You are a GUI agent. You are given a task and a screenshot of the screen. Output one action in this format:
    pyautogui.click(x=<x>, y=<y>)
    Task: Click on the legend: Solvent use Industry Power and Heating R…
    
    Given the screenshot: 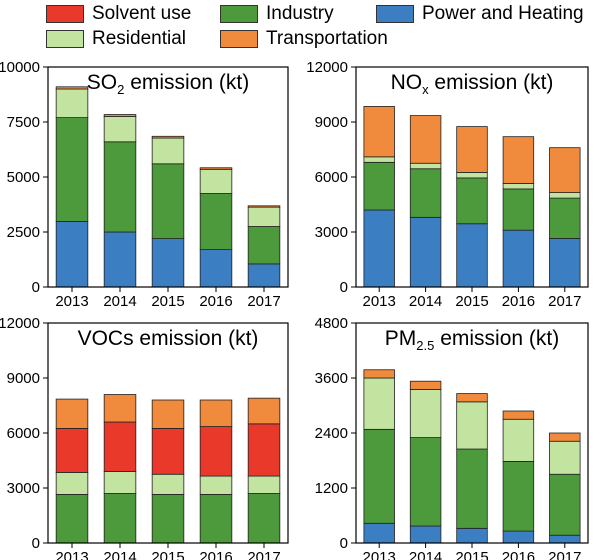 What is the action you would take?
    pyautogui.click(x=298, y=26)
    